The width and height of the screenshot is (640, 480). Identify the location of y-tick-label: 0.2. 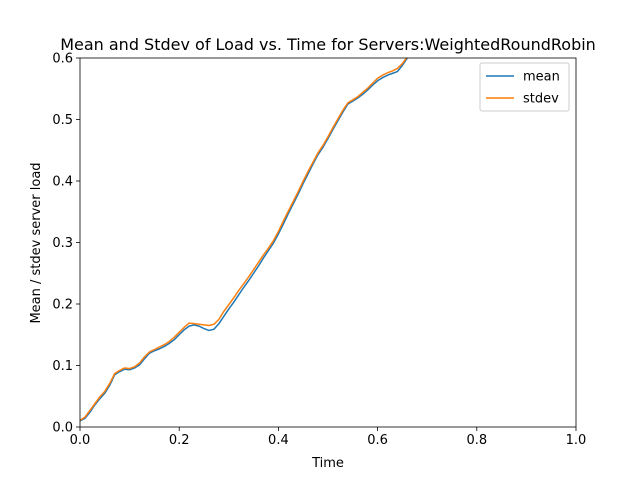
(62, 305).